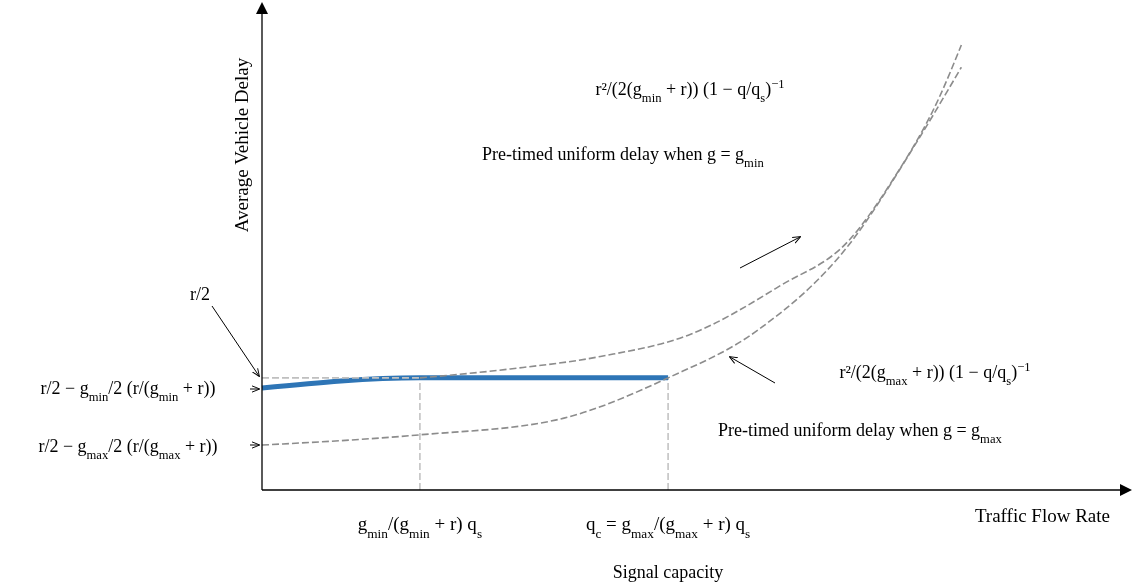 The image size is (1143, 586). Describe the element at coordinates (668, 527) in the screenshot. I see `x-tick-label: q$_{c}$ = g$_{max}$/(g$_{max}$ + r) q$_{s}$` at that location.